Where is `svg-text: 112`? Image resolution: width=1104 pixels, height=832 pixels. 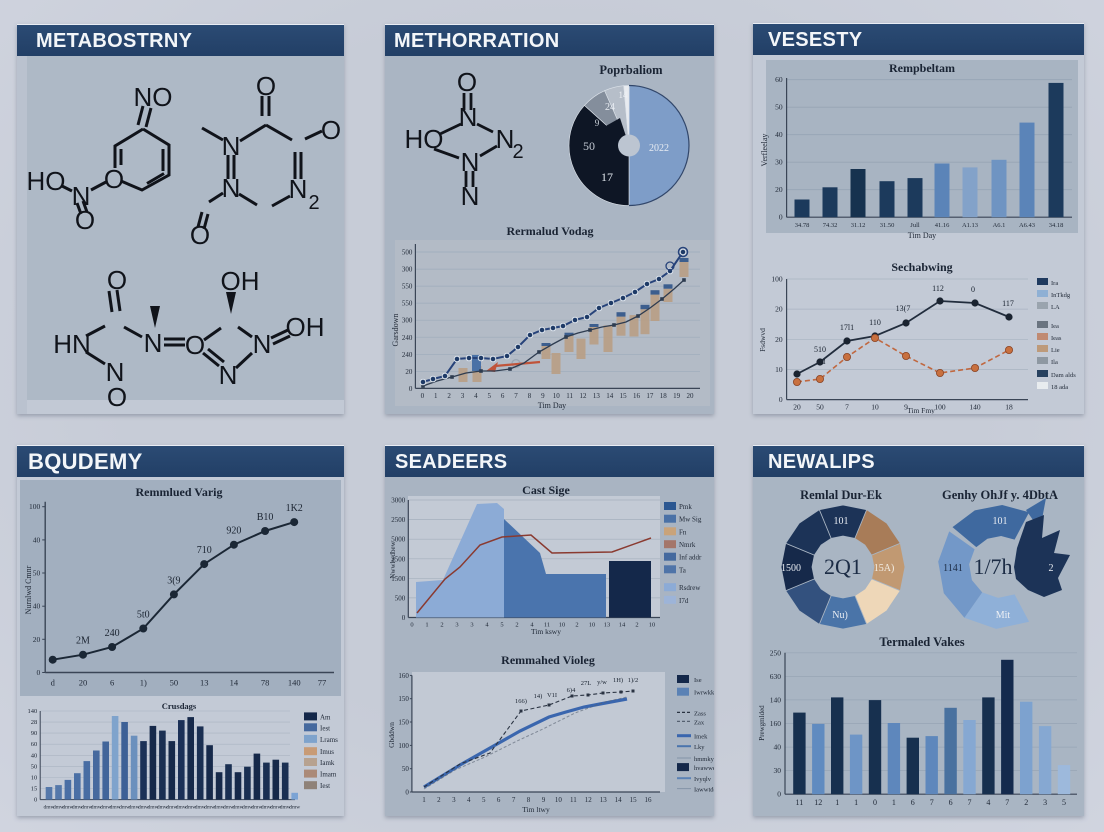
svg-text: 112 is located at coordinates (938, 288).